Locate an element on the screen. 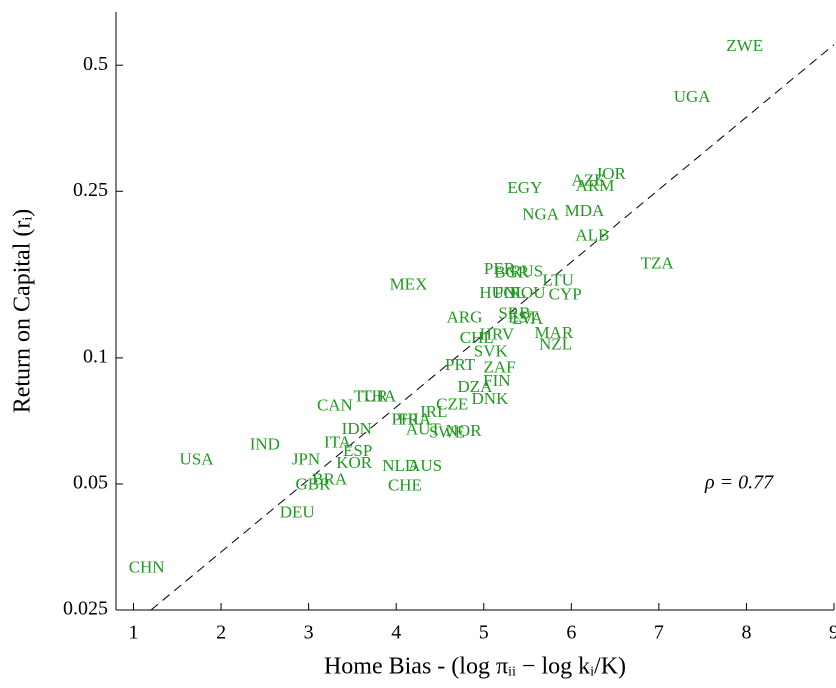 This screenshot has height=688, width=836. point-label: PER is located at coordinates (500, 268).